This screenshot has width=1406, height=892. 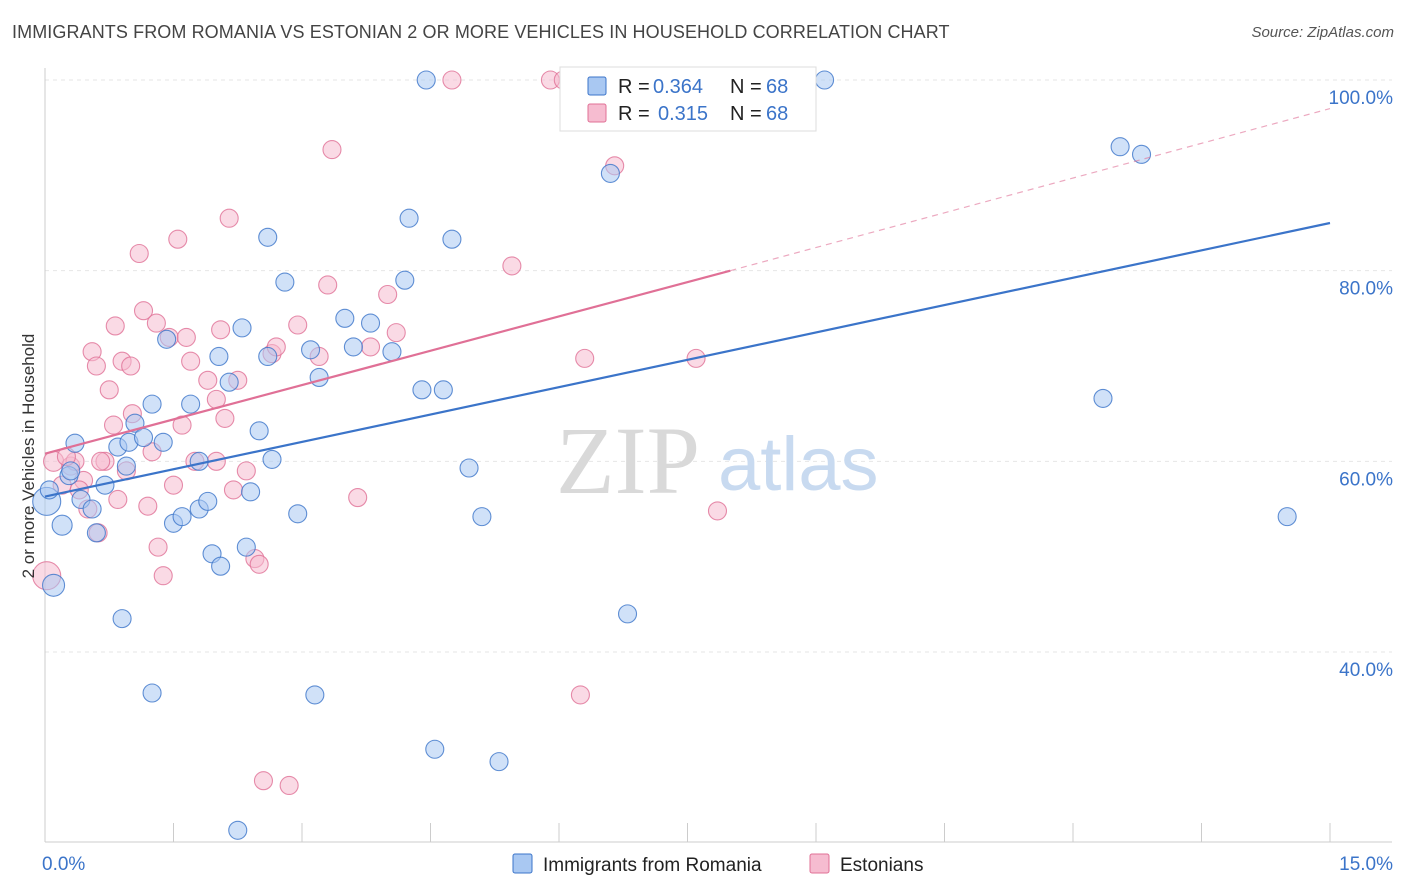 What do you see at coordinates (746, 87) in the screenshot?
I see `legend-n-label-1: N =` at bounding box center [746, 87].